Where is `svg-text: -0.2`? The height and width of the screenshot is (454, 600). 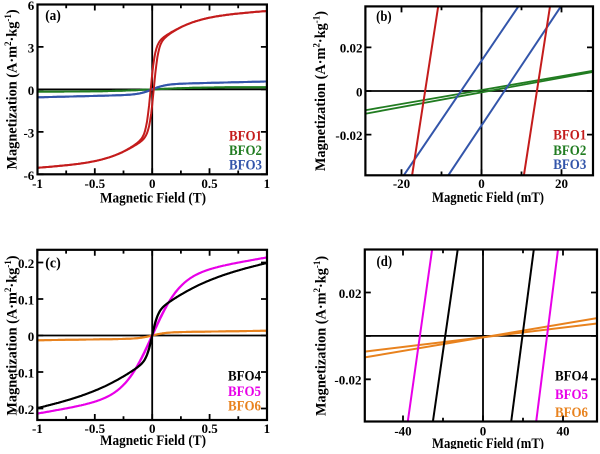 svg-text: -0.2 is located at coordinates (24, 409).